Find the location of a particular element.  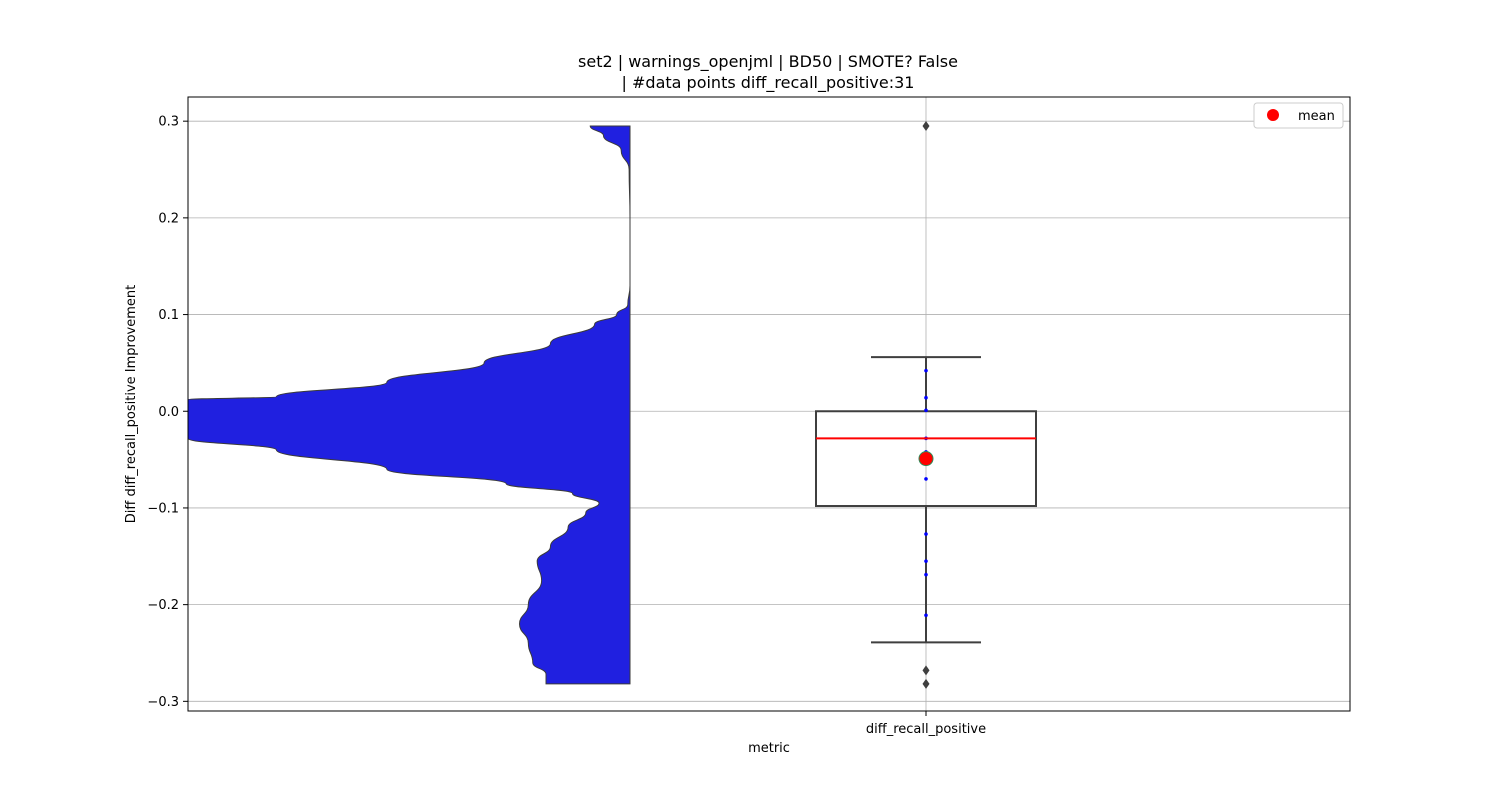

y-axis: −0.3 −0.2 −0.1 0.0 0.1 0.2 0.3 is located at coordinates (167, 412).